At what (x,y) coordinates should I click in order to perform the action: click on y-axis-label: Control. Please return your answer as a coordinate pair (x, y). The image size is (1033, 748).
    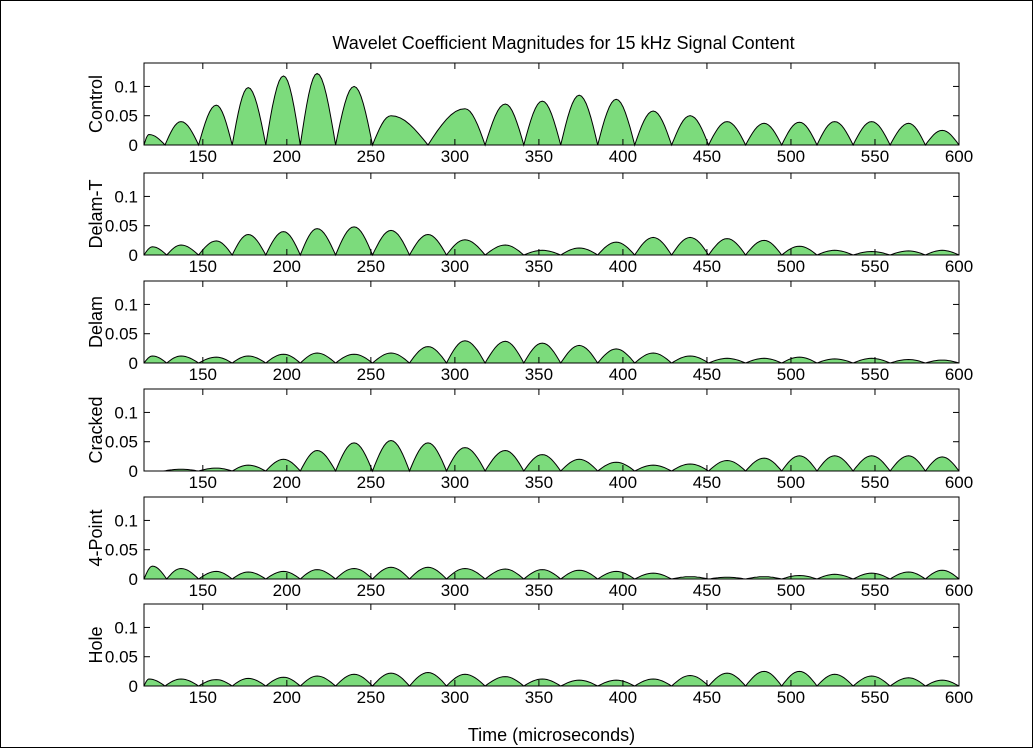
    Looking at the image, I should click on (96, 104).